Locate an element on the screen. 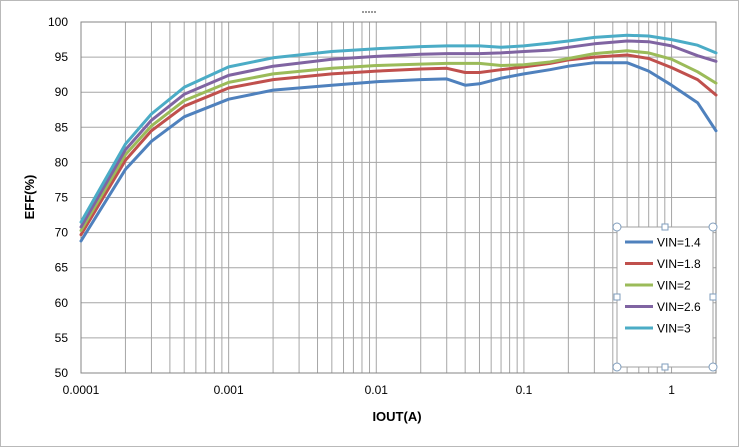  legend-label: VIN=1.8 is located at coordinates (679, 264).